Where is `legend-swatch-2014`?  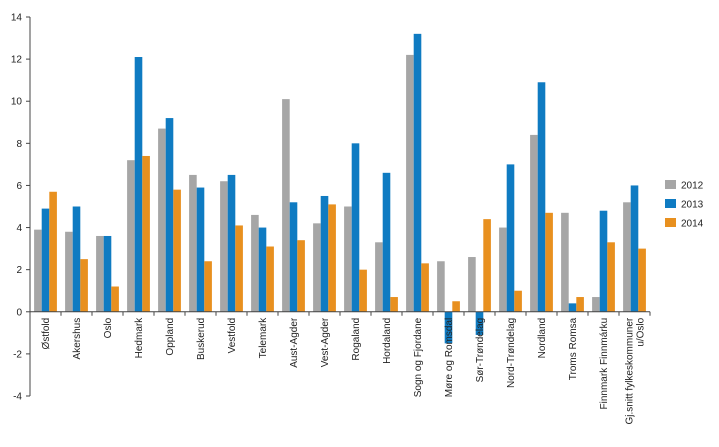
legend-swatch-2014 is located at coordinates (670, 222).